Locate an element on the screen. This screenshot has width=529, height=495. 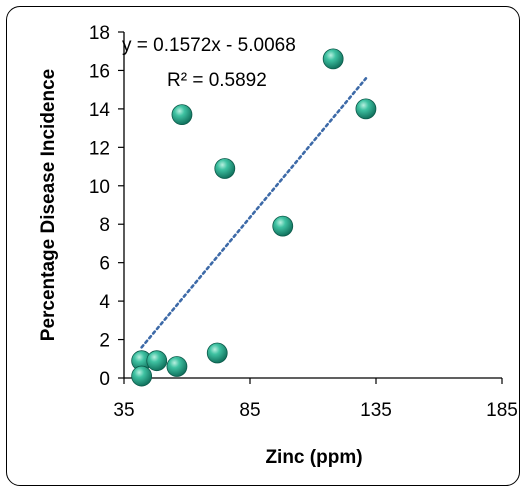
y-tick-label: 14 is located at coordinates (100, 110).